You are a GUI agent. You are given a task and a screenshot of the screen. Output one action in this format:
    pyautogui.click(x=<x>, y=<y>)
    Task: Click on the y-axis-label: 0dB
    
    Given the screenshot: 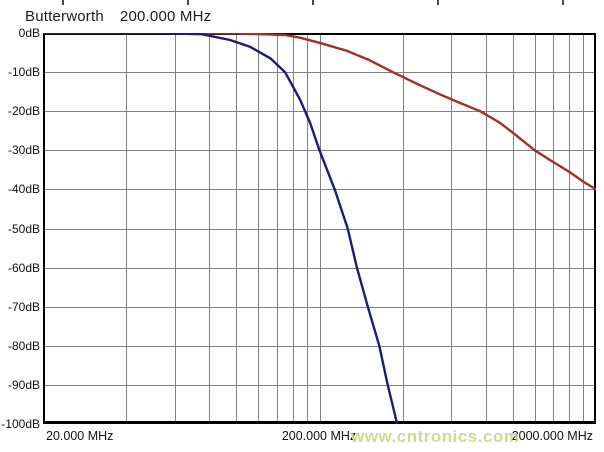 What is the action you would take?
    pyautogui.click(x=29, y=33)
    